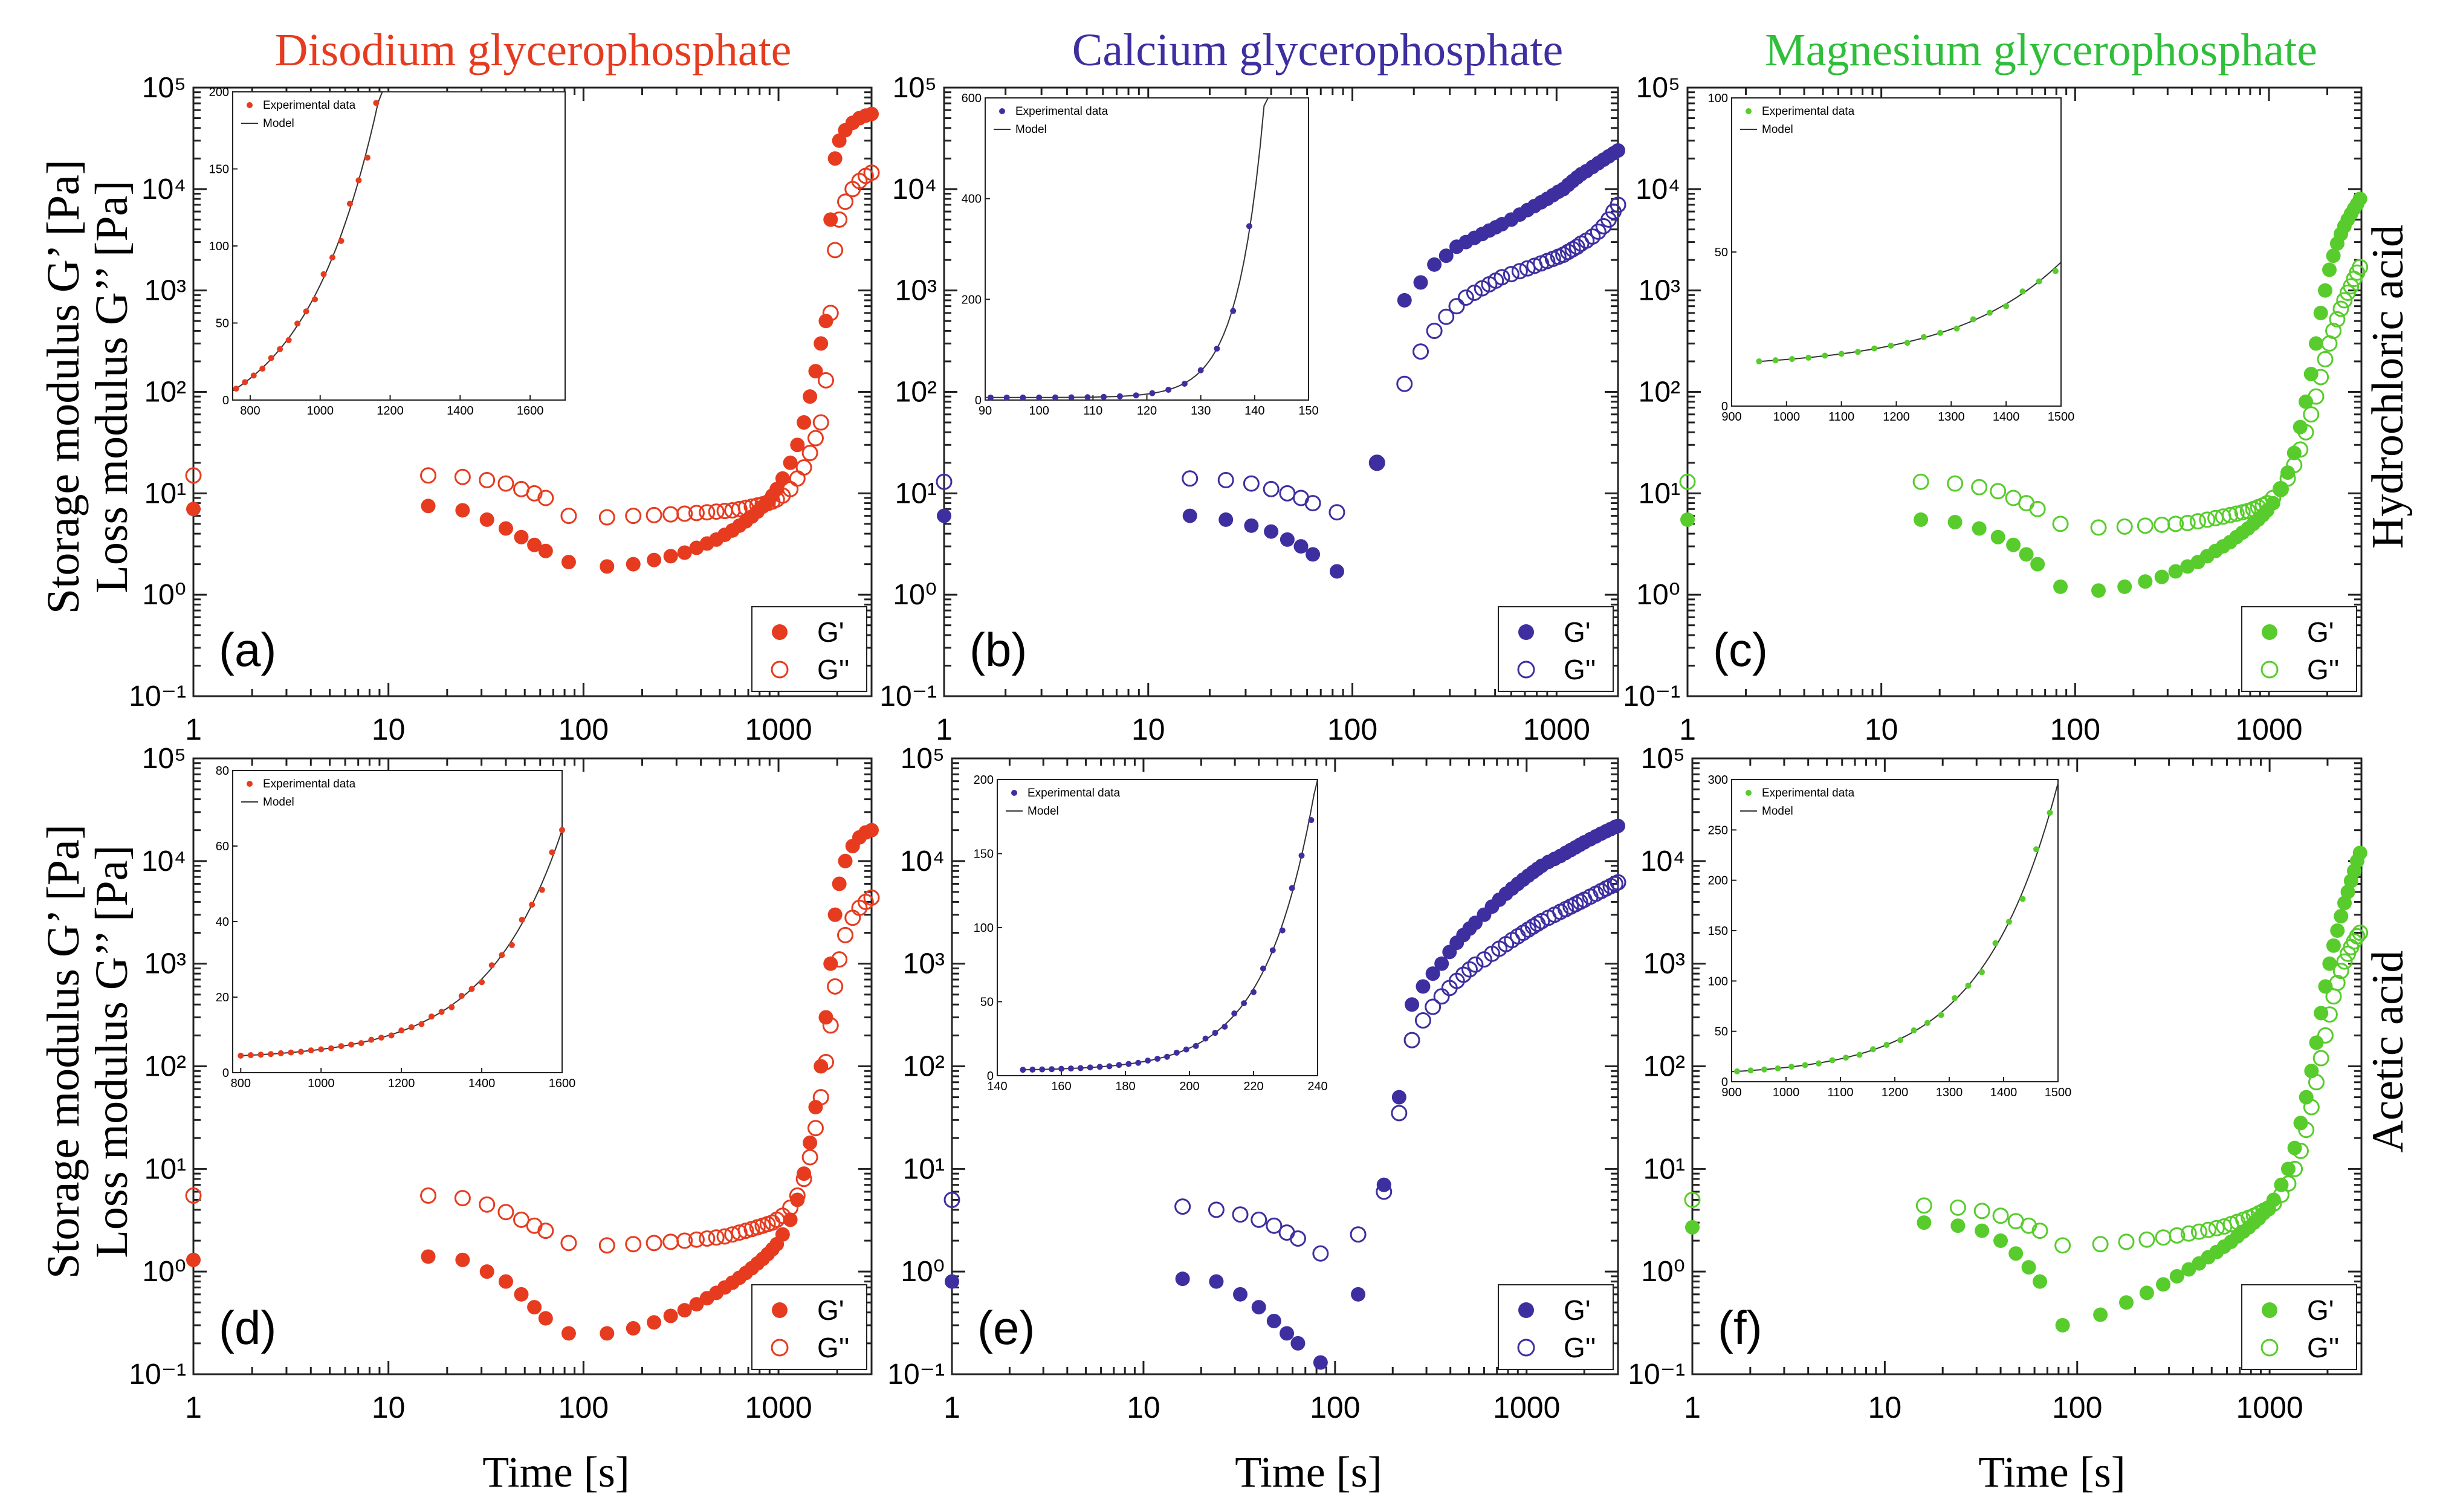  What do you see at coordinates (250, 411) in the screenshot?
I see `inset-x-tick-label: 800` at bounding box center [250, 411].